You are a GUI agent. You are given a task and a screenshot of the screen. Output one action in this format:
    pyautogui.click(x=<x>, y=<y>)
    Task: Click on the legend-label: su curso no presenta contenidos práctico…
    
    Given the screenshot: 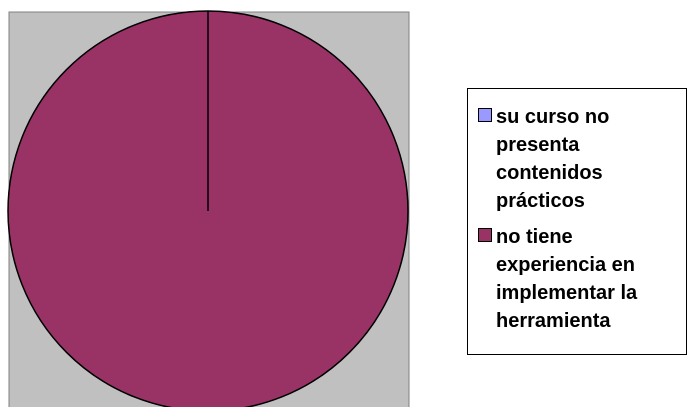 What is the action you would take?
    pyautogui.click(x=553, y=159)
    